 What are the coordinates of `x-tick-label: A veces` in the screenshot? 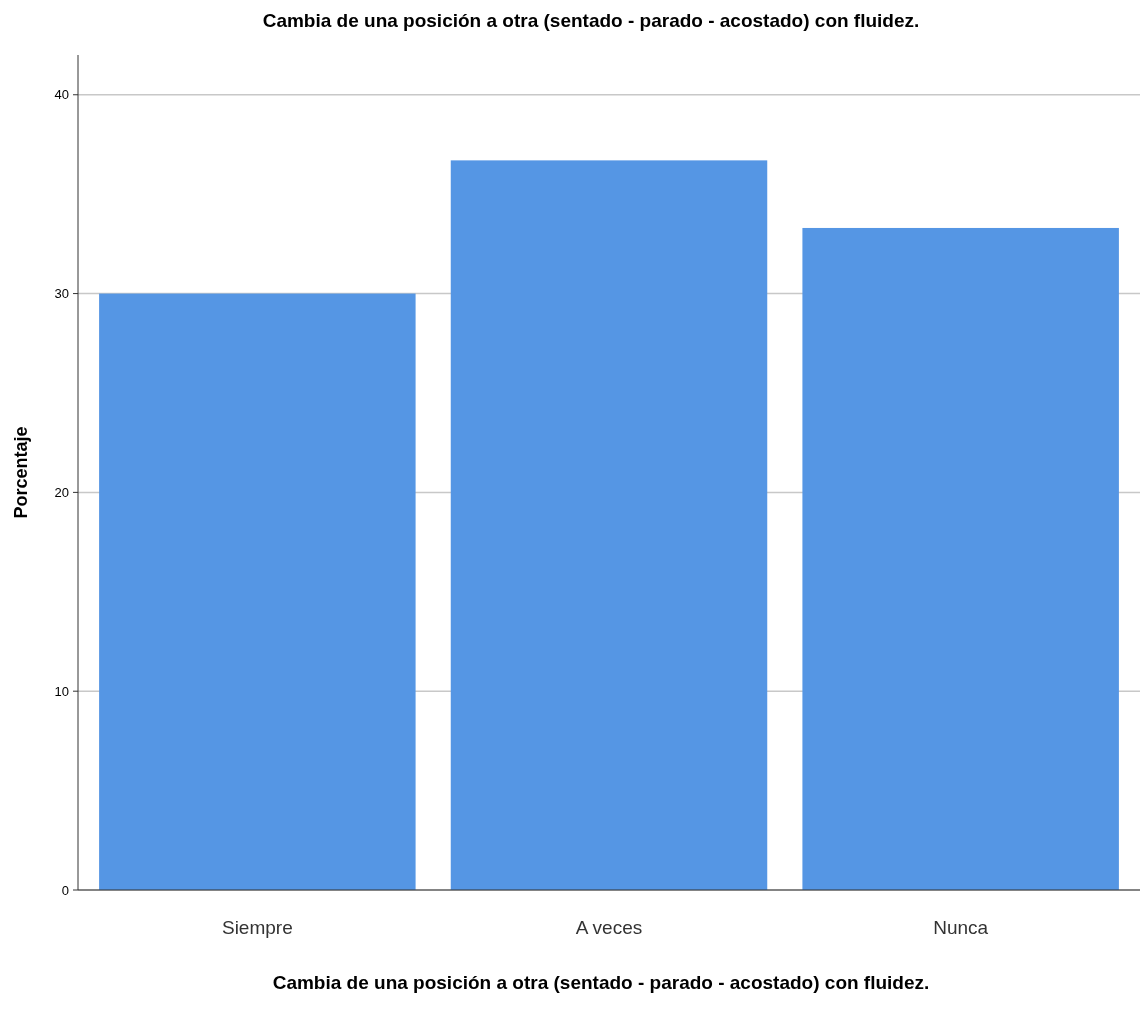 It's located at (609, 927).